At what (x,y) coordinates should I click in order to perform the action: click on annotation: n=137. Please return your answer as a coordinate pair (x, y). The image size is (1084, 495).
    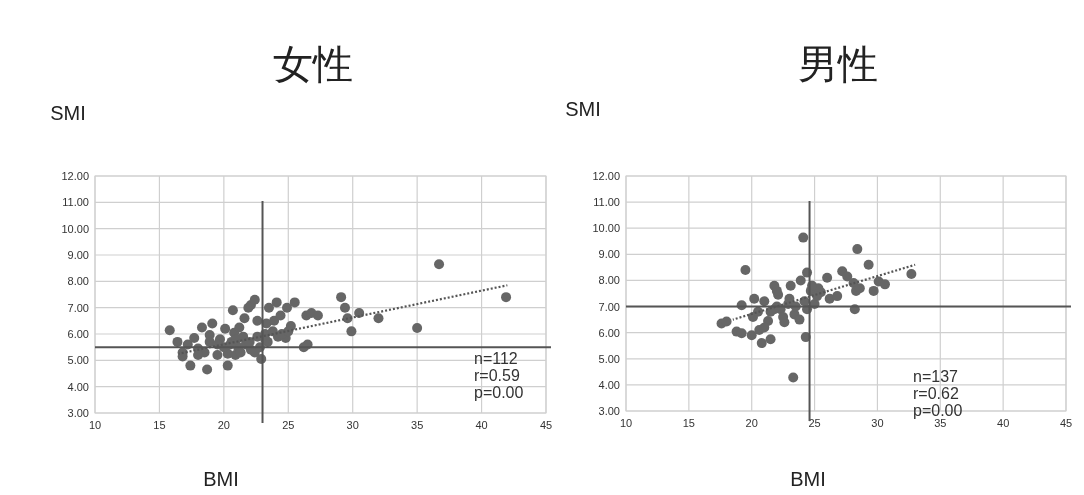
    Looking at the image, I should click on (936, 376).